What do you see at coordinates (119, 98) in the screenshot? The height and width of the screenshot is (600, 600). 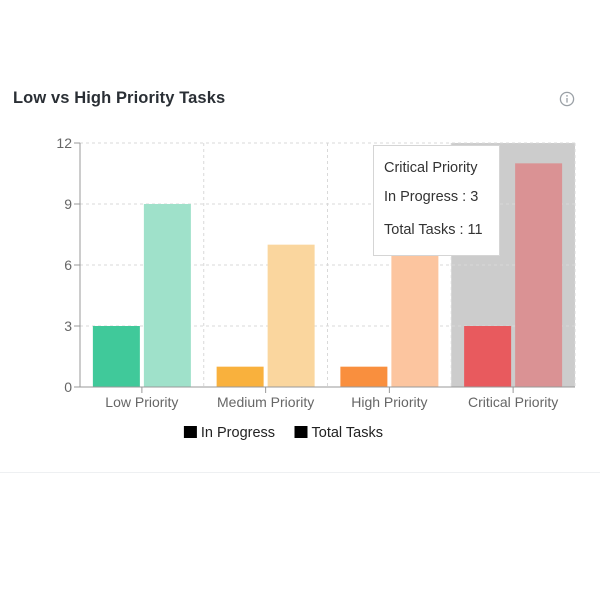 I see `card-title: Low vs High Priority Tasks` at bounding box center [119, 98].